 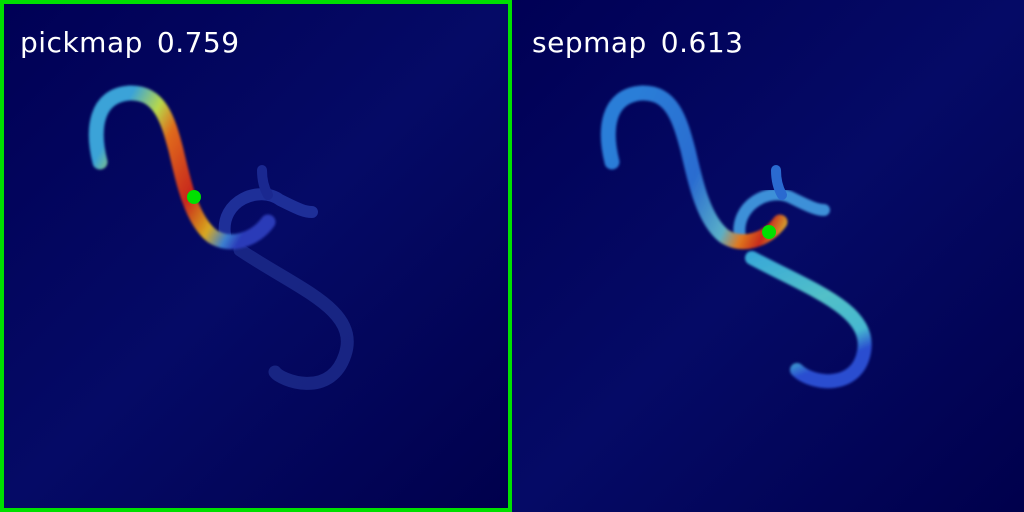 What do you see at coordinates (81, 42) in the screenshot?
I see `panel-name-text: pickmap` at bounding box center [81, 42].